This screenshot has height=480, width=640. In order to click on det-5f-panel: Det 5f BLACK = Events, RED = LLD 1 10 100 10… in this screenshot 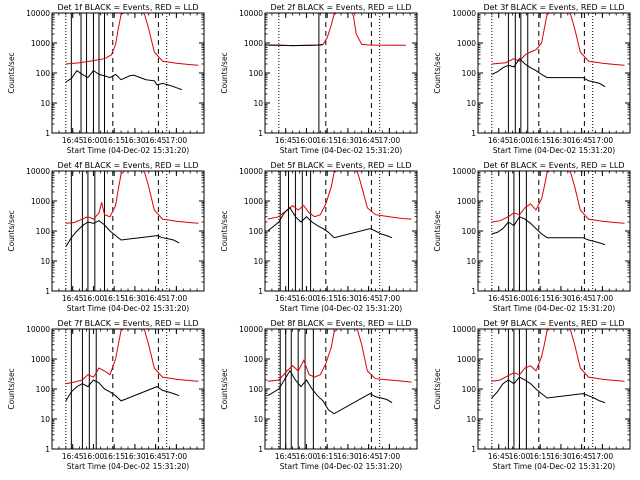, I will do `click(319, 237)`.